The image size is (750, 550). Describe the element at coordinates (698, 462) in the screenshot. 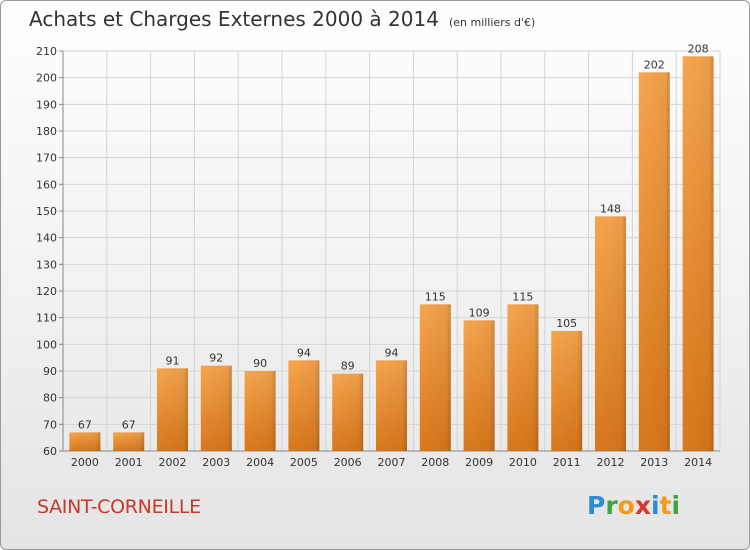

I see `x-tick-label: 2014` at that location.